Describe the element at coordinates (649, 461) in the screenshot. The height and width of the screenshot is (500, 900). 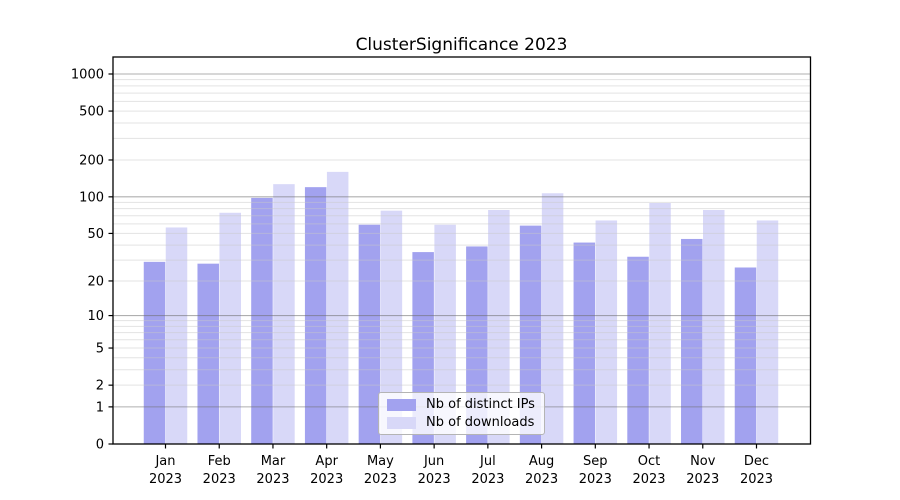
I see `x-tick-label-month-Oct: Oct` at that location.